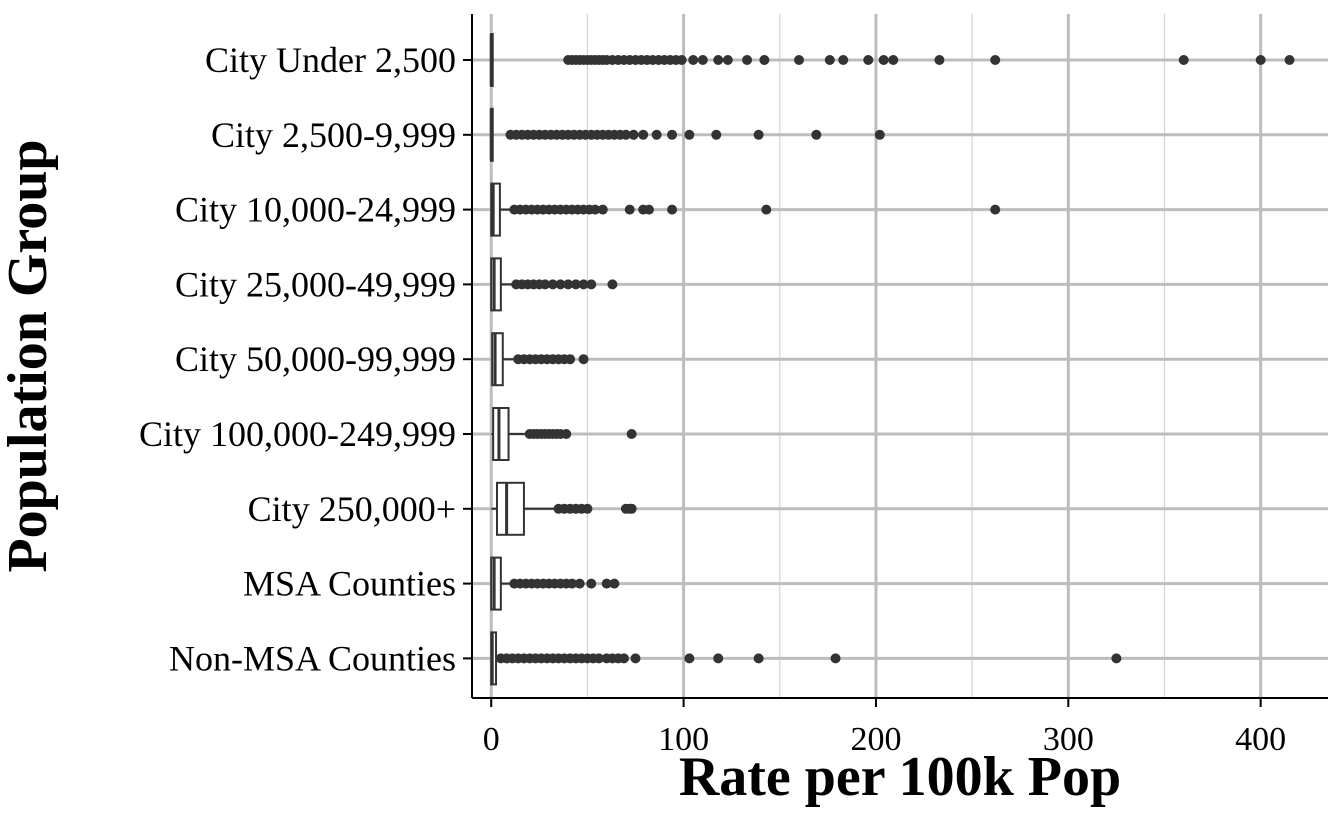  Describe the element at coordinates (315, 284) in the screenshot. I see `category-label: City 25,000-49,999` at that location.